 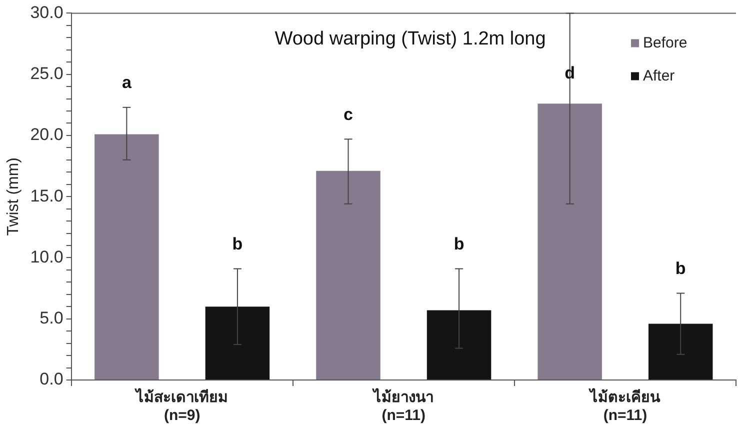 I want to click on y-tick-label: 25.0, so click(x=47, y=74).